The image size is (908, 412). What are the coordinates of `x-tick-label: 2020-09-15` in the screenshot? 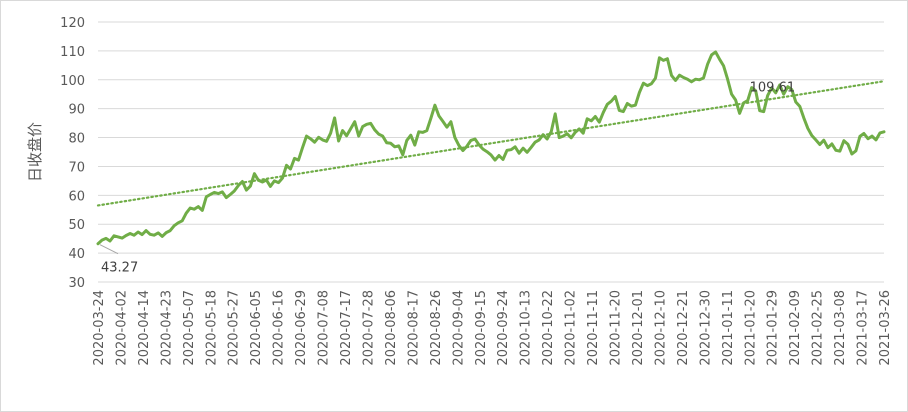 It's located at (481, 328).